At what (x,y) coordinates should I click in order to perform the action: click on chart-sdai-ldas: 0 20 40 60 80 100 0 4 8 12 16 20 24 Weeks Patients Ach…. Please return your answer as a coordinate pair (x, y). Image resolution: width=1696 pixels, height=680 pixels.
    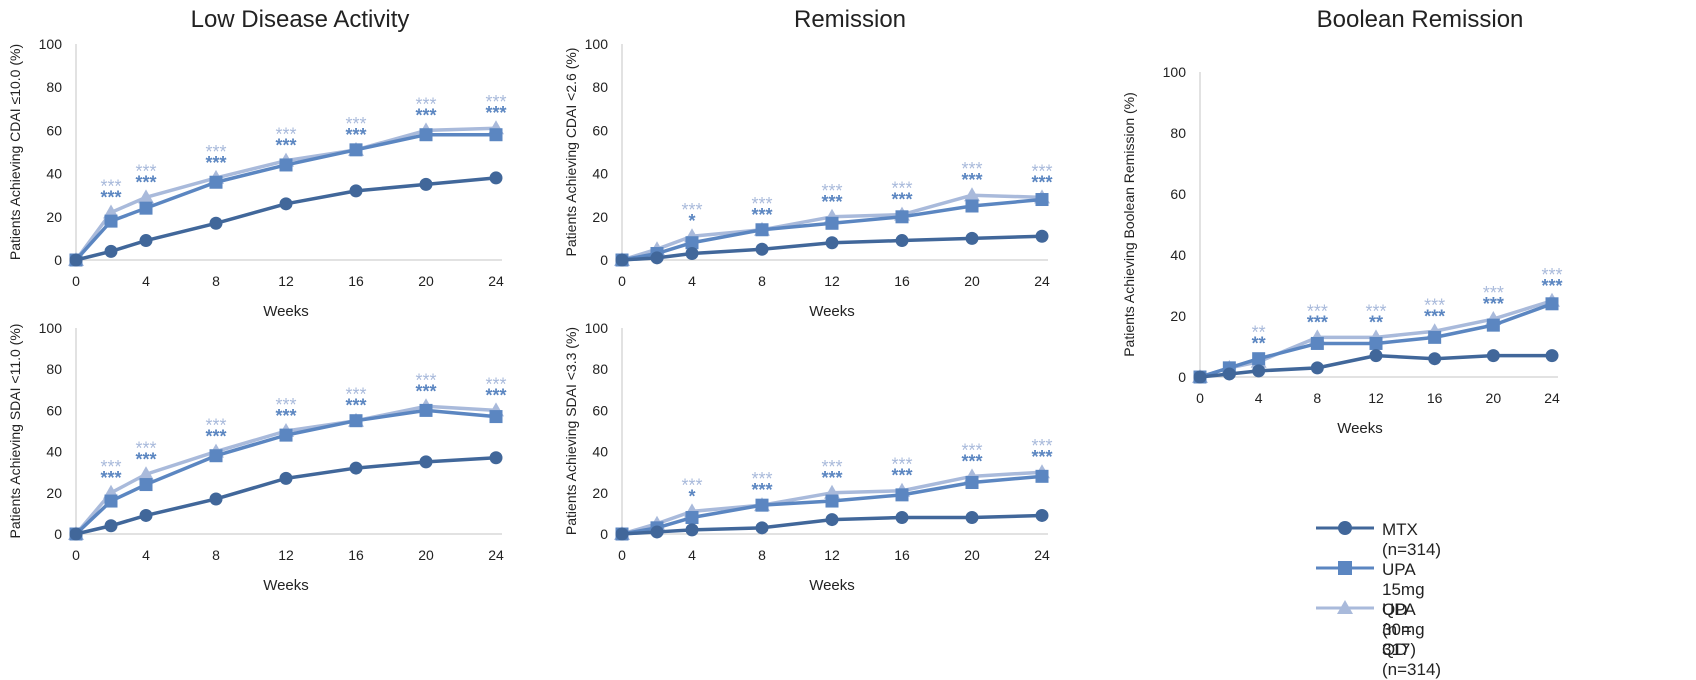
    Looking at the image, I should click on (257, 457).